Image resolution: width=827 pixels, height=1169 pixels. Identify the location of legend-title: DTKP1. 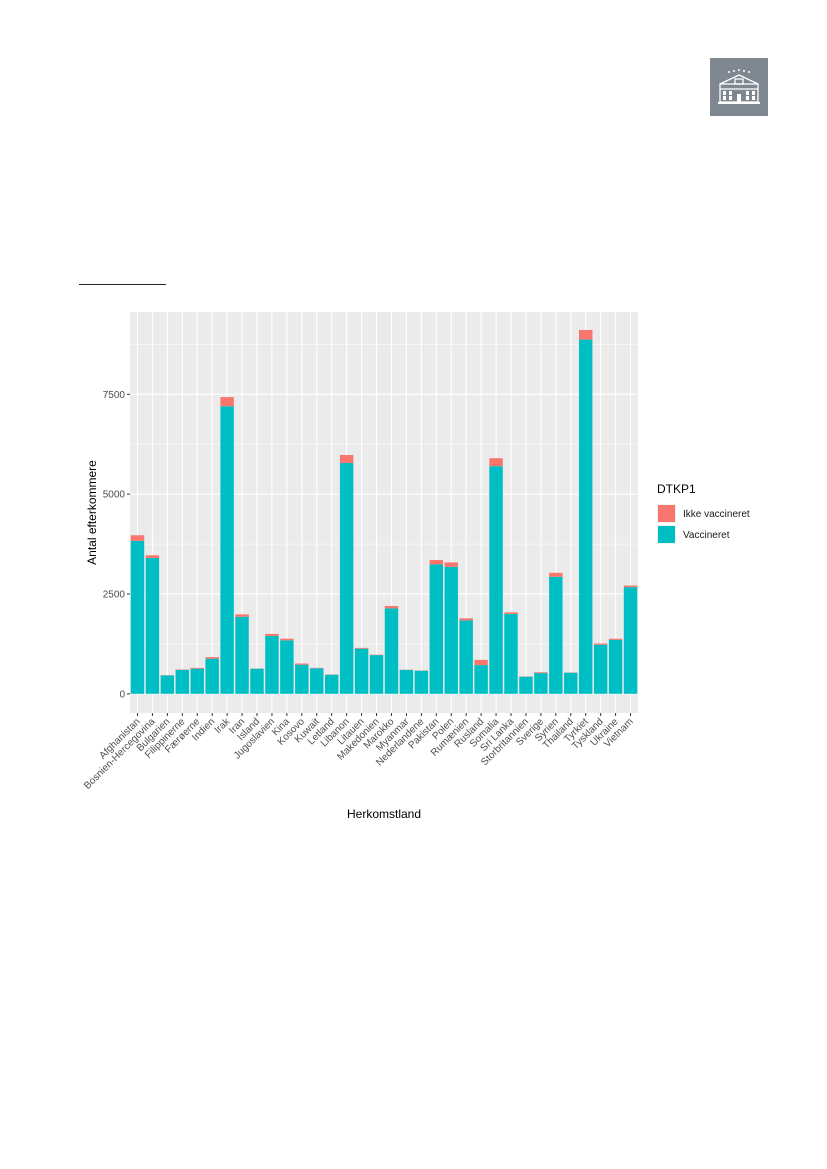
(676, 489).